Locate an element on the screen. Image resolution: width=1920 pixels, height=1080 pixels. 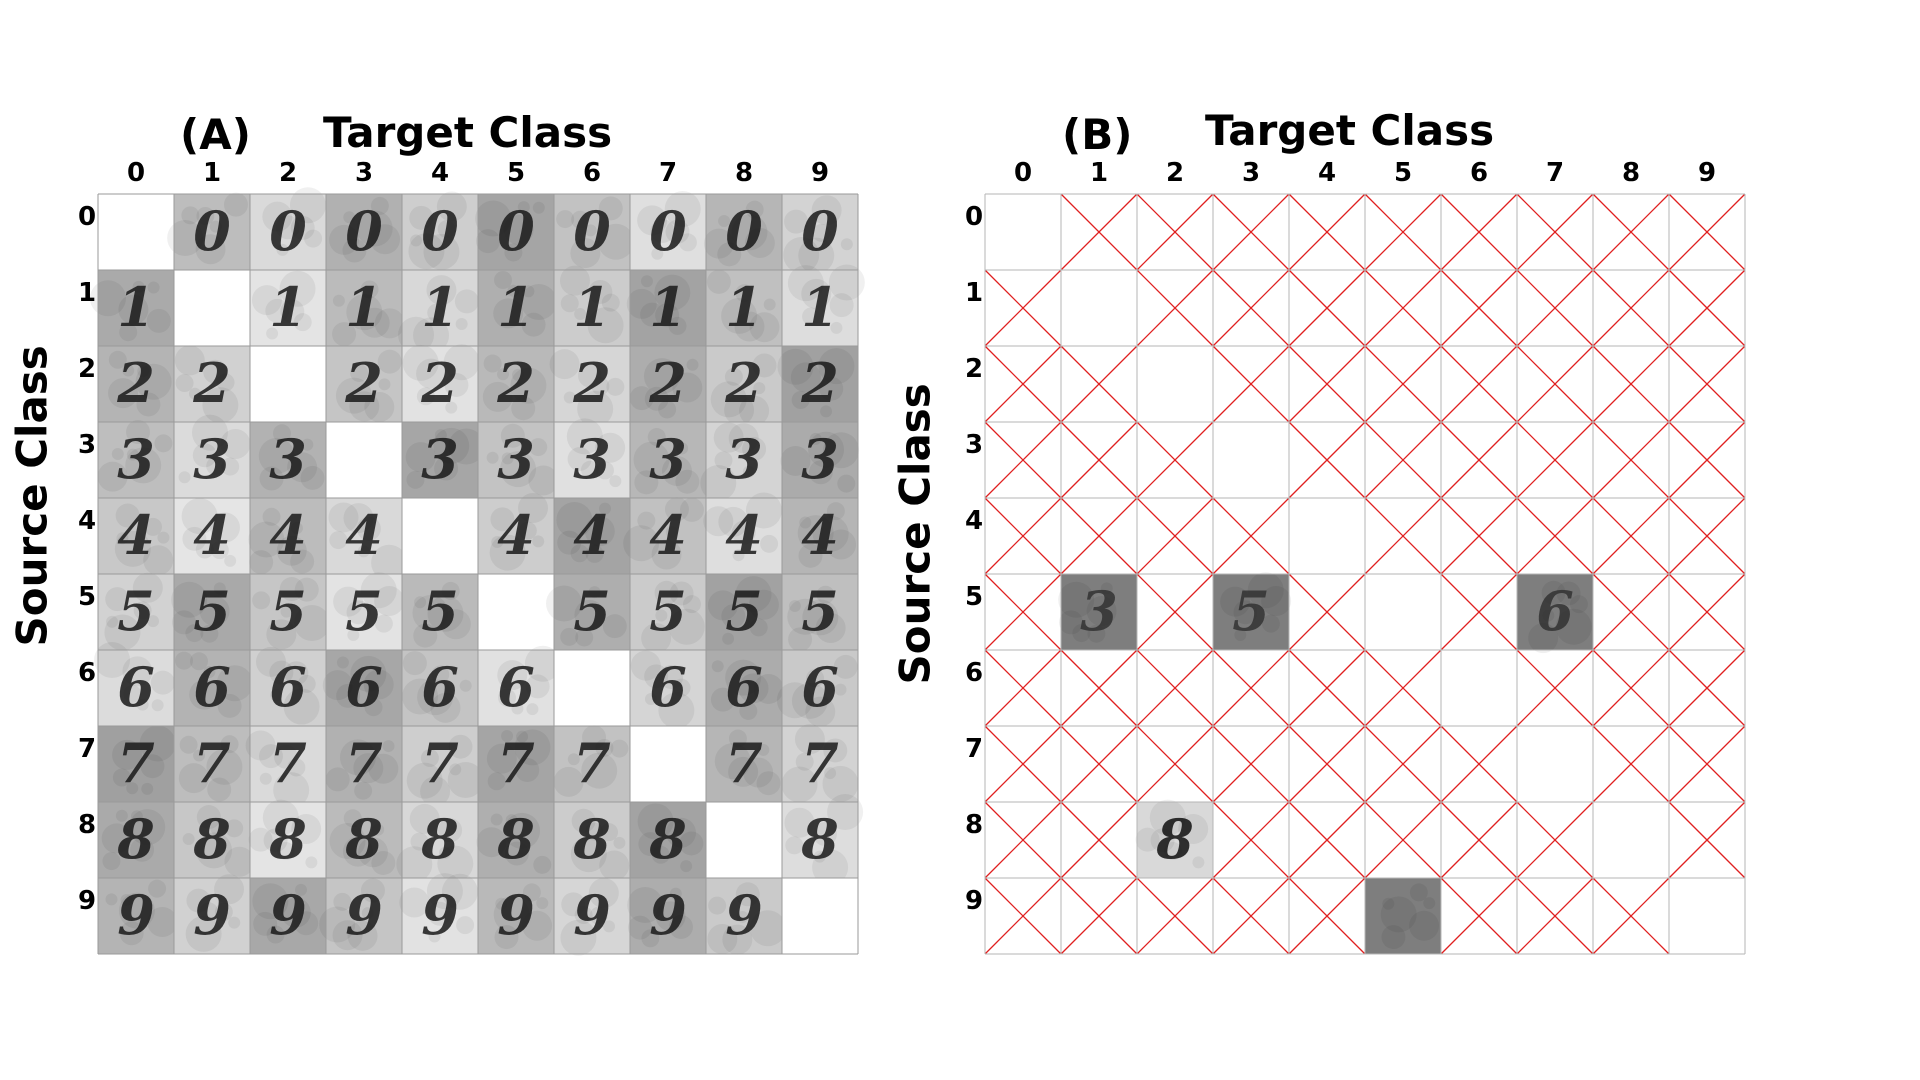
col-label: 7 is located at coordinates (1555, 173).